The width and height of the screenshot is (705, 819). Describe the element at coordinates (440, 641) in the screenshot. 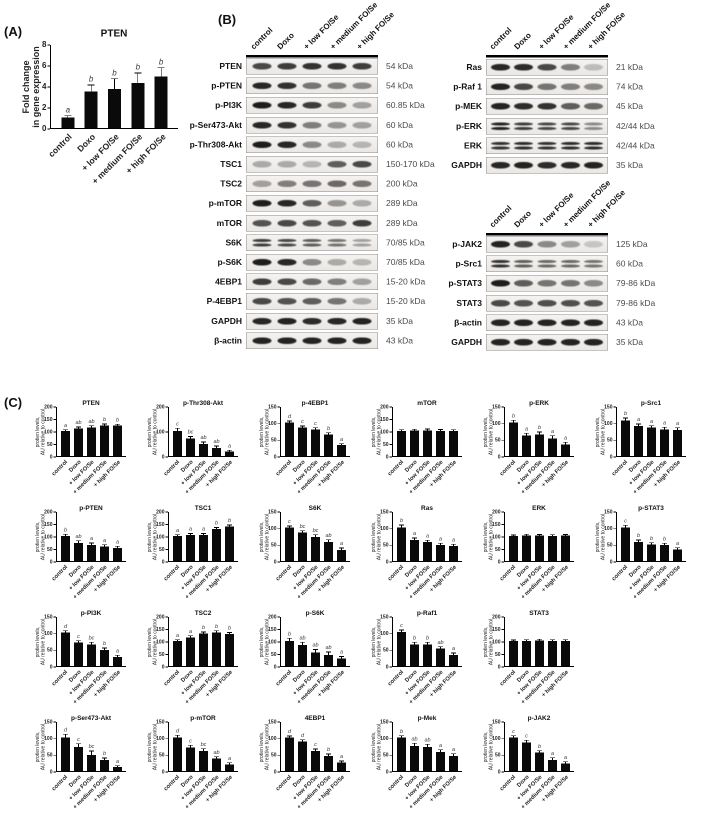

I see `bar-group: ab` at that location.